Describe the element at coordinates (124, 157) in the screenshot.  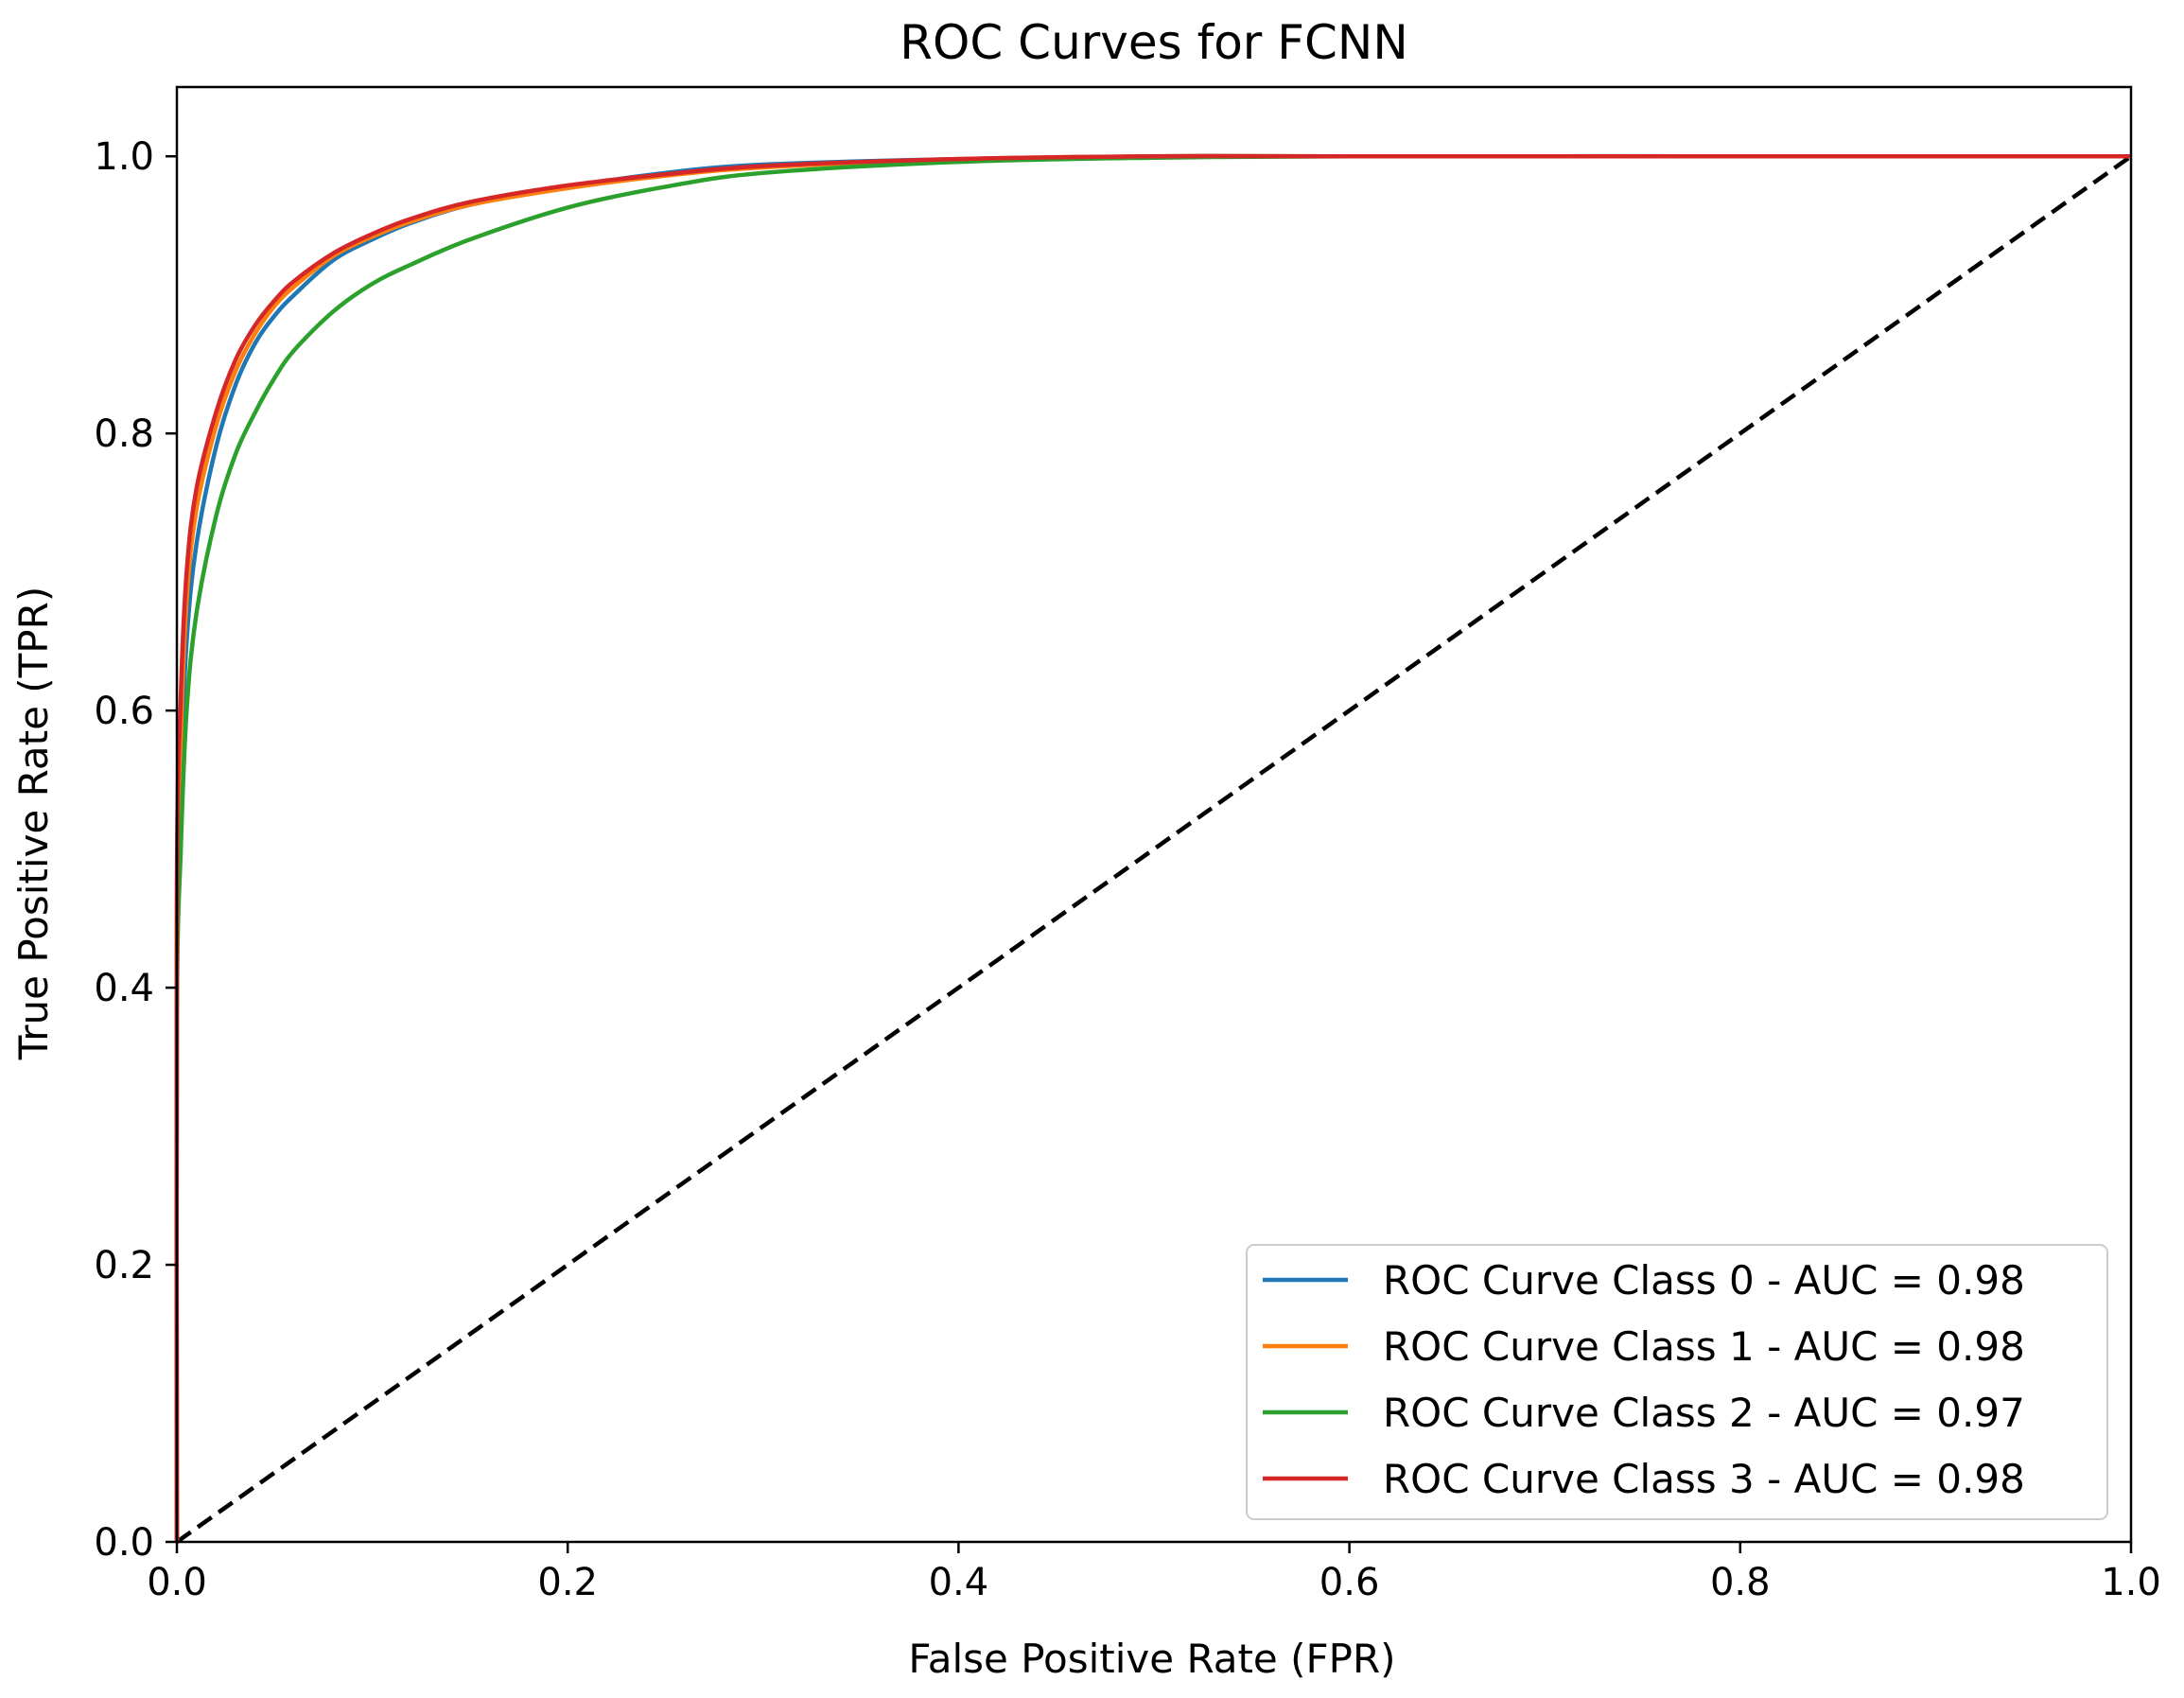
I see `y-tick-label: 1.0` at that location.